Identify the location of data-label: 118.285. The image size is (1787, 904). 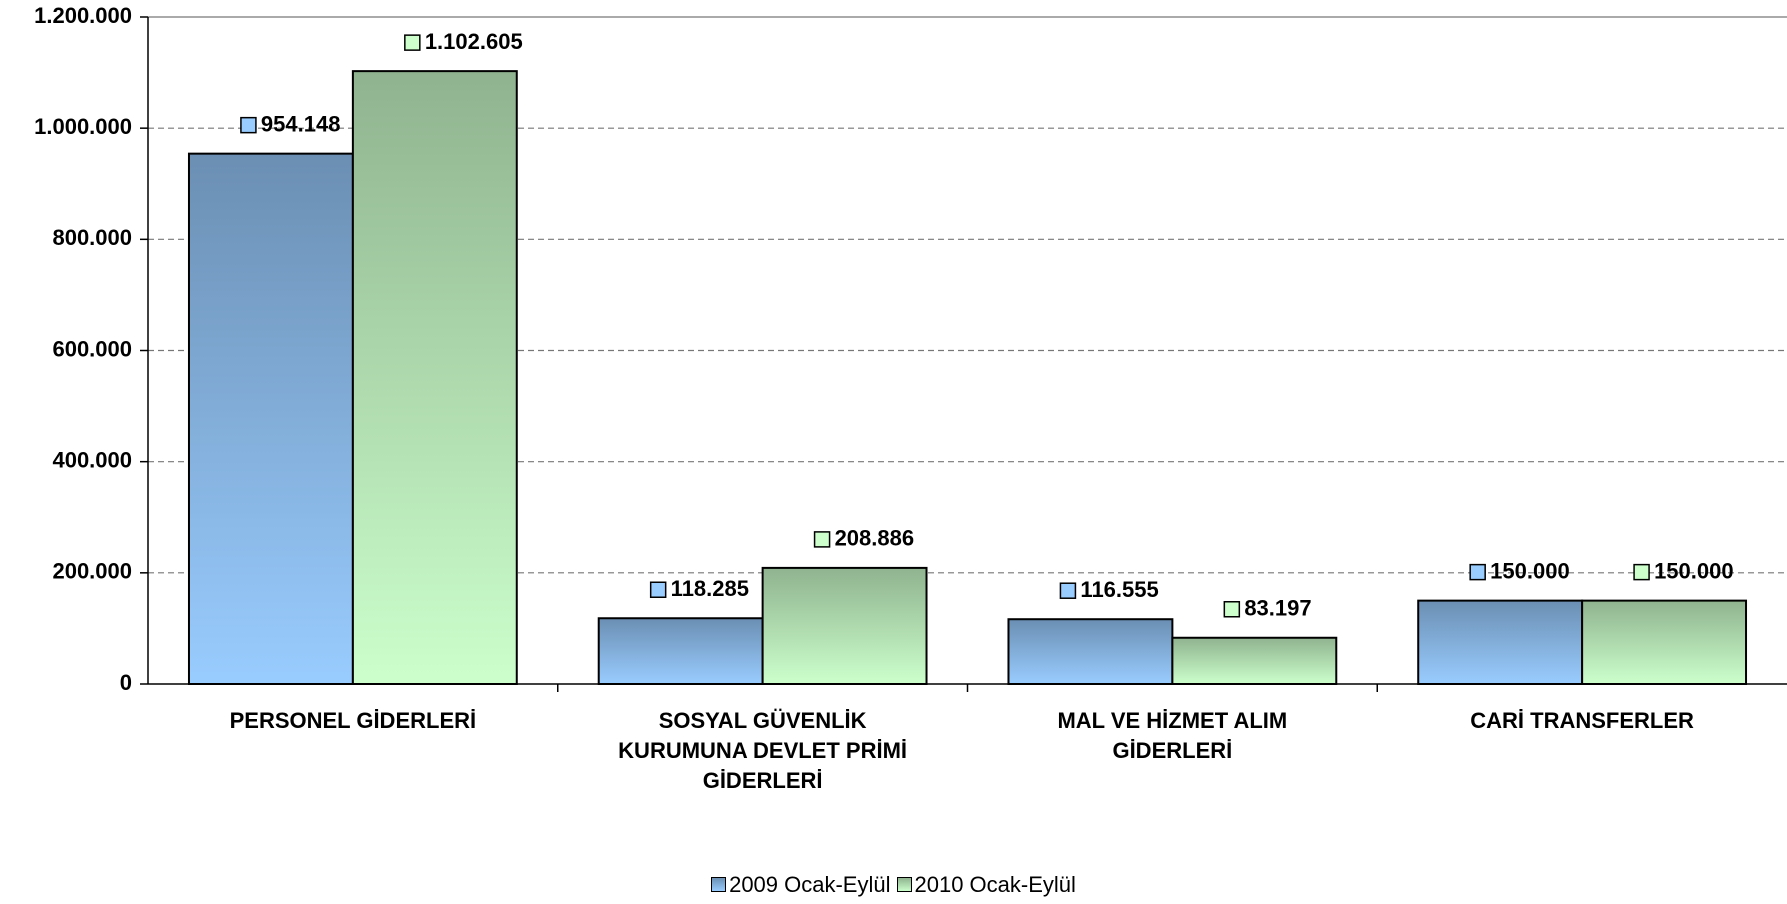
(710, 588).